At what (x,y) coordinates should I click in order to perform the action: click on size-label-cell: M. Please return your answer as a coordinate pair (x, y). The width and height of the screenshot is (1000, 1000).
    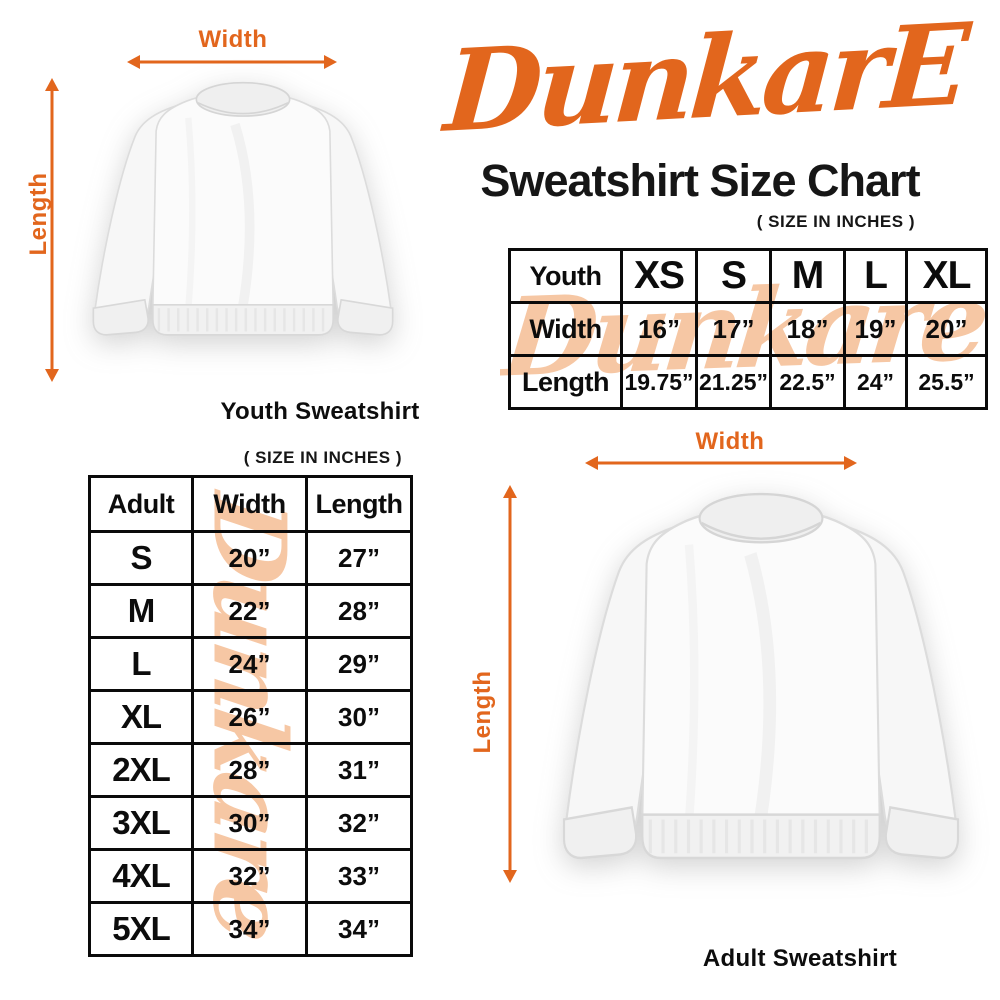
    Looking at the image, I should click on (141, 611).